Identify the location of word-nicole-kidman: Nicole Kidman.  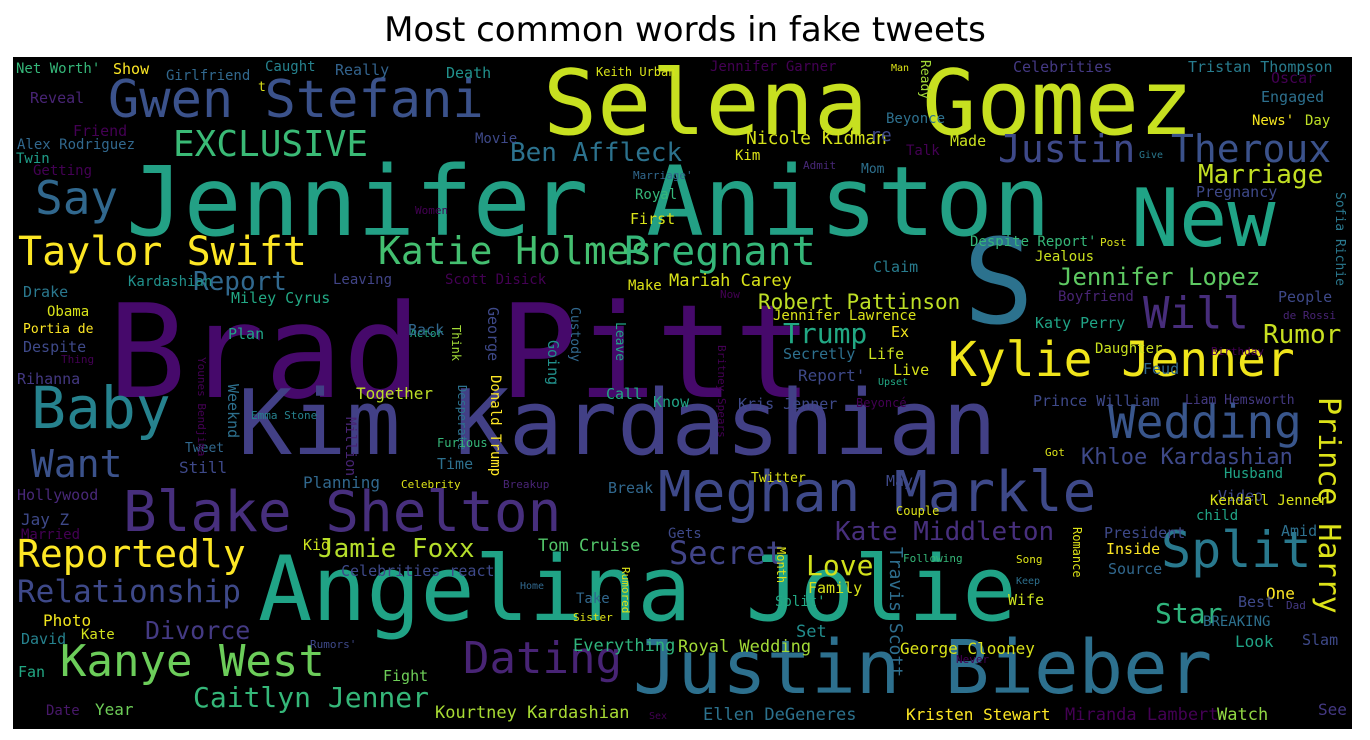
(816, 138).